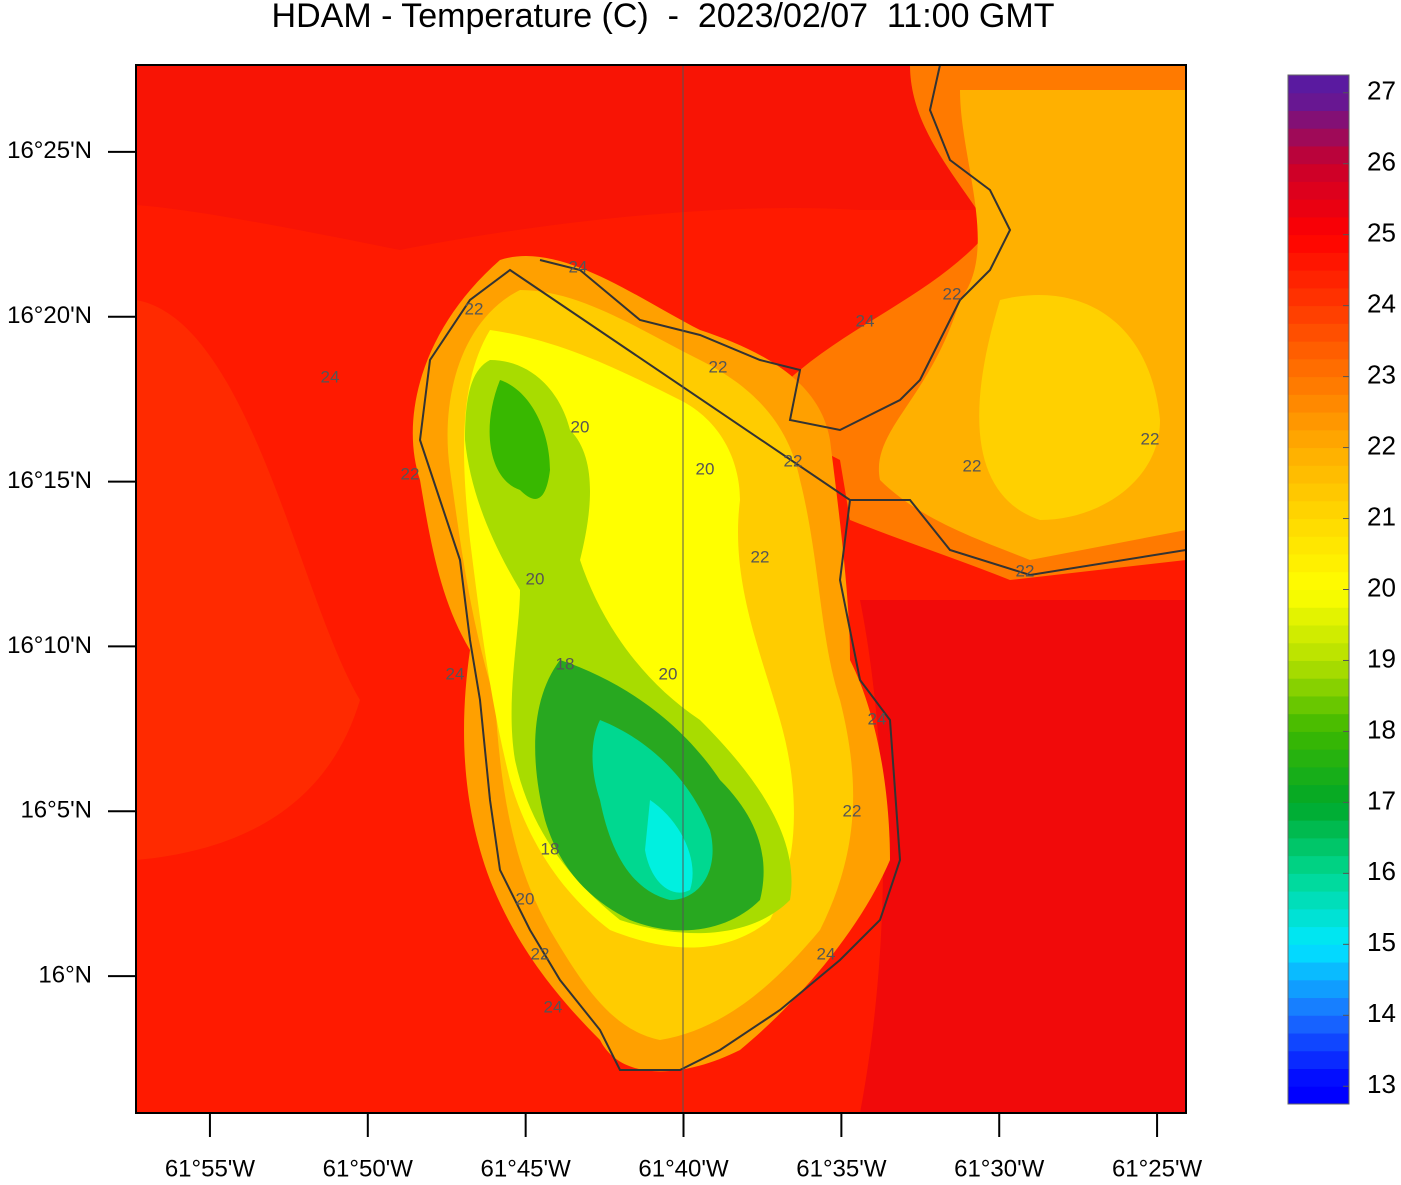 Image resolution: width=1401 pixels, height=1185 pixels. I want to click on colorbar-tick-label: 16, so click(1381, 871).